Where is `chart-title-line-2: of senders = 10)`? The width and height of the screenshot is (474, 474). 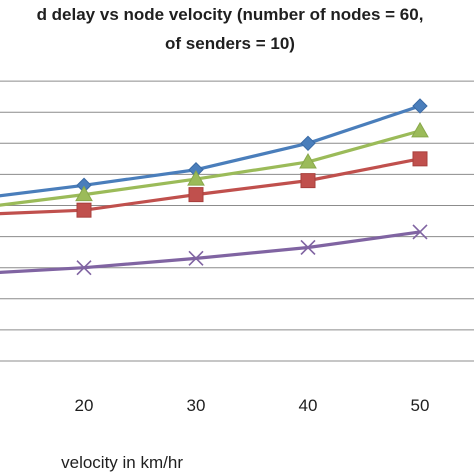
chart-title-line-2: of senders = 10) is located at coordinates (230, 43).